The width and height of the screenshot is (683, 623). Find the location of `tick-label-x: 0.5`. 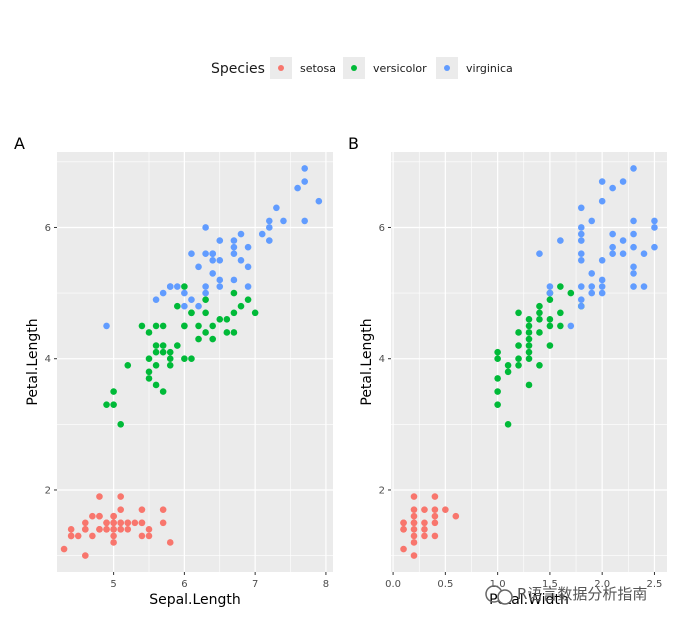

tick-label-x: 0.5 is located at coordinates (445, 584).